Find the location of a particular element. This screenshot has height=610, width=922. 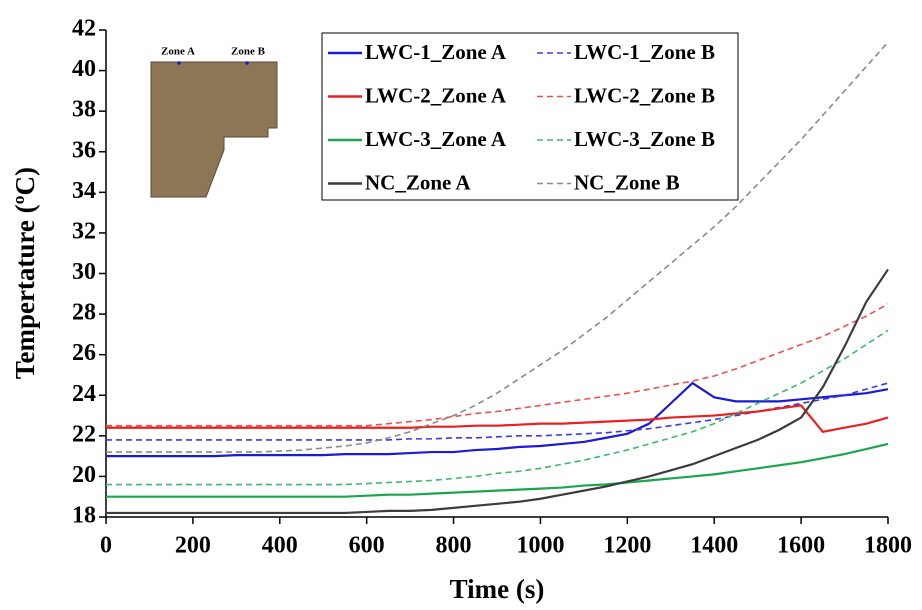

legend-label: LWC-2_Zone A is located at coordinates (436, 95).